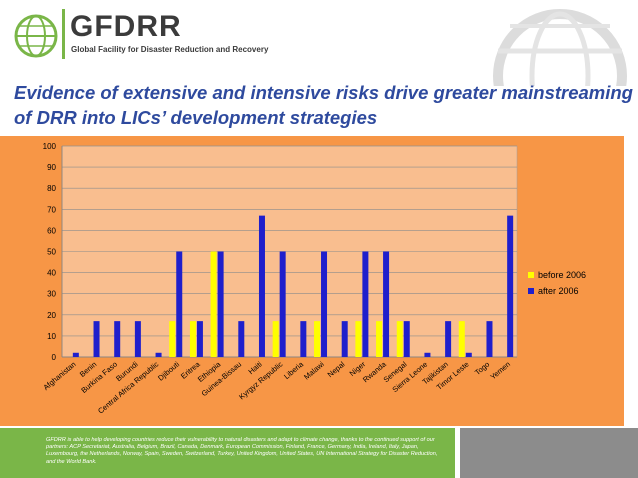 The image size is (638, 478). I want to click on legend-label-after: after 2006, so click(558, 291).